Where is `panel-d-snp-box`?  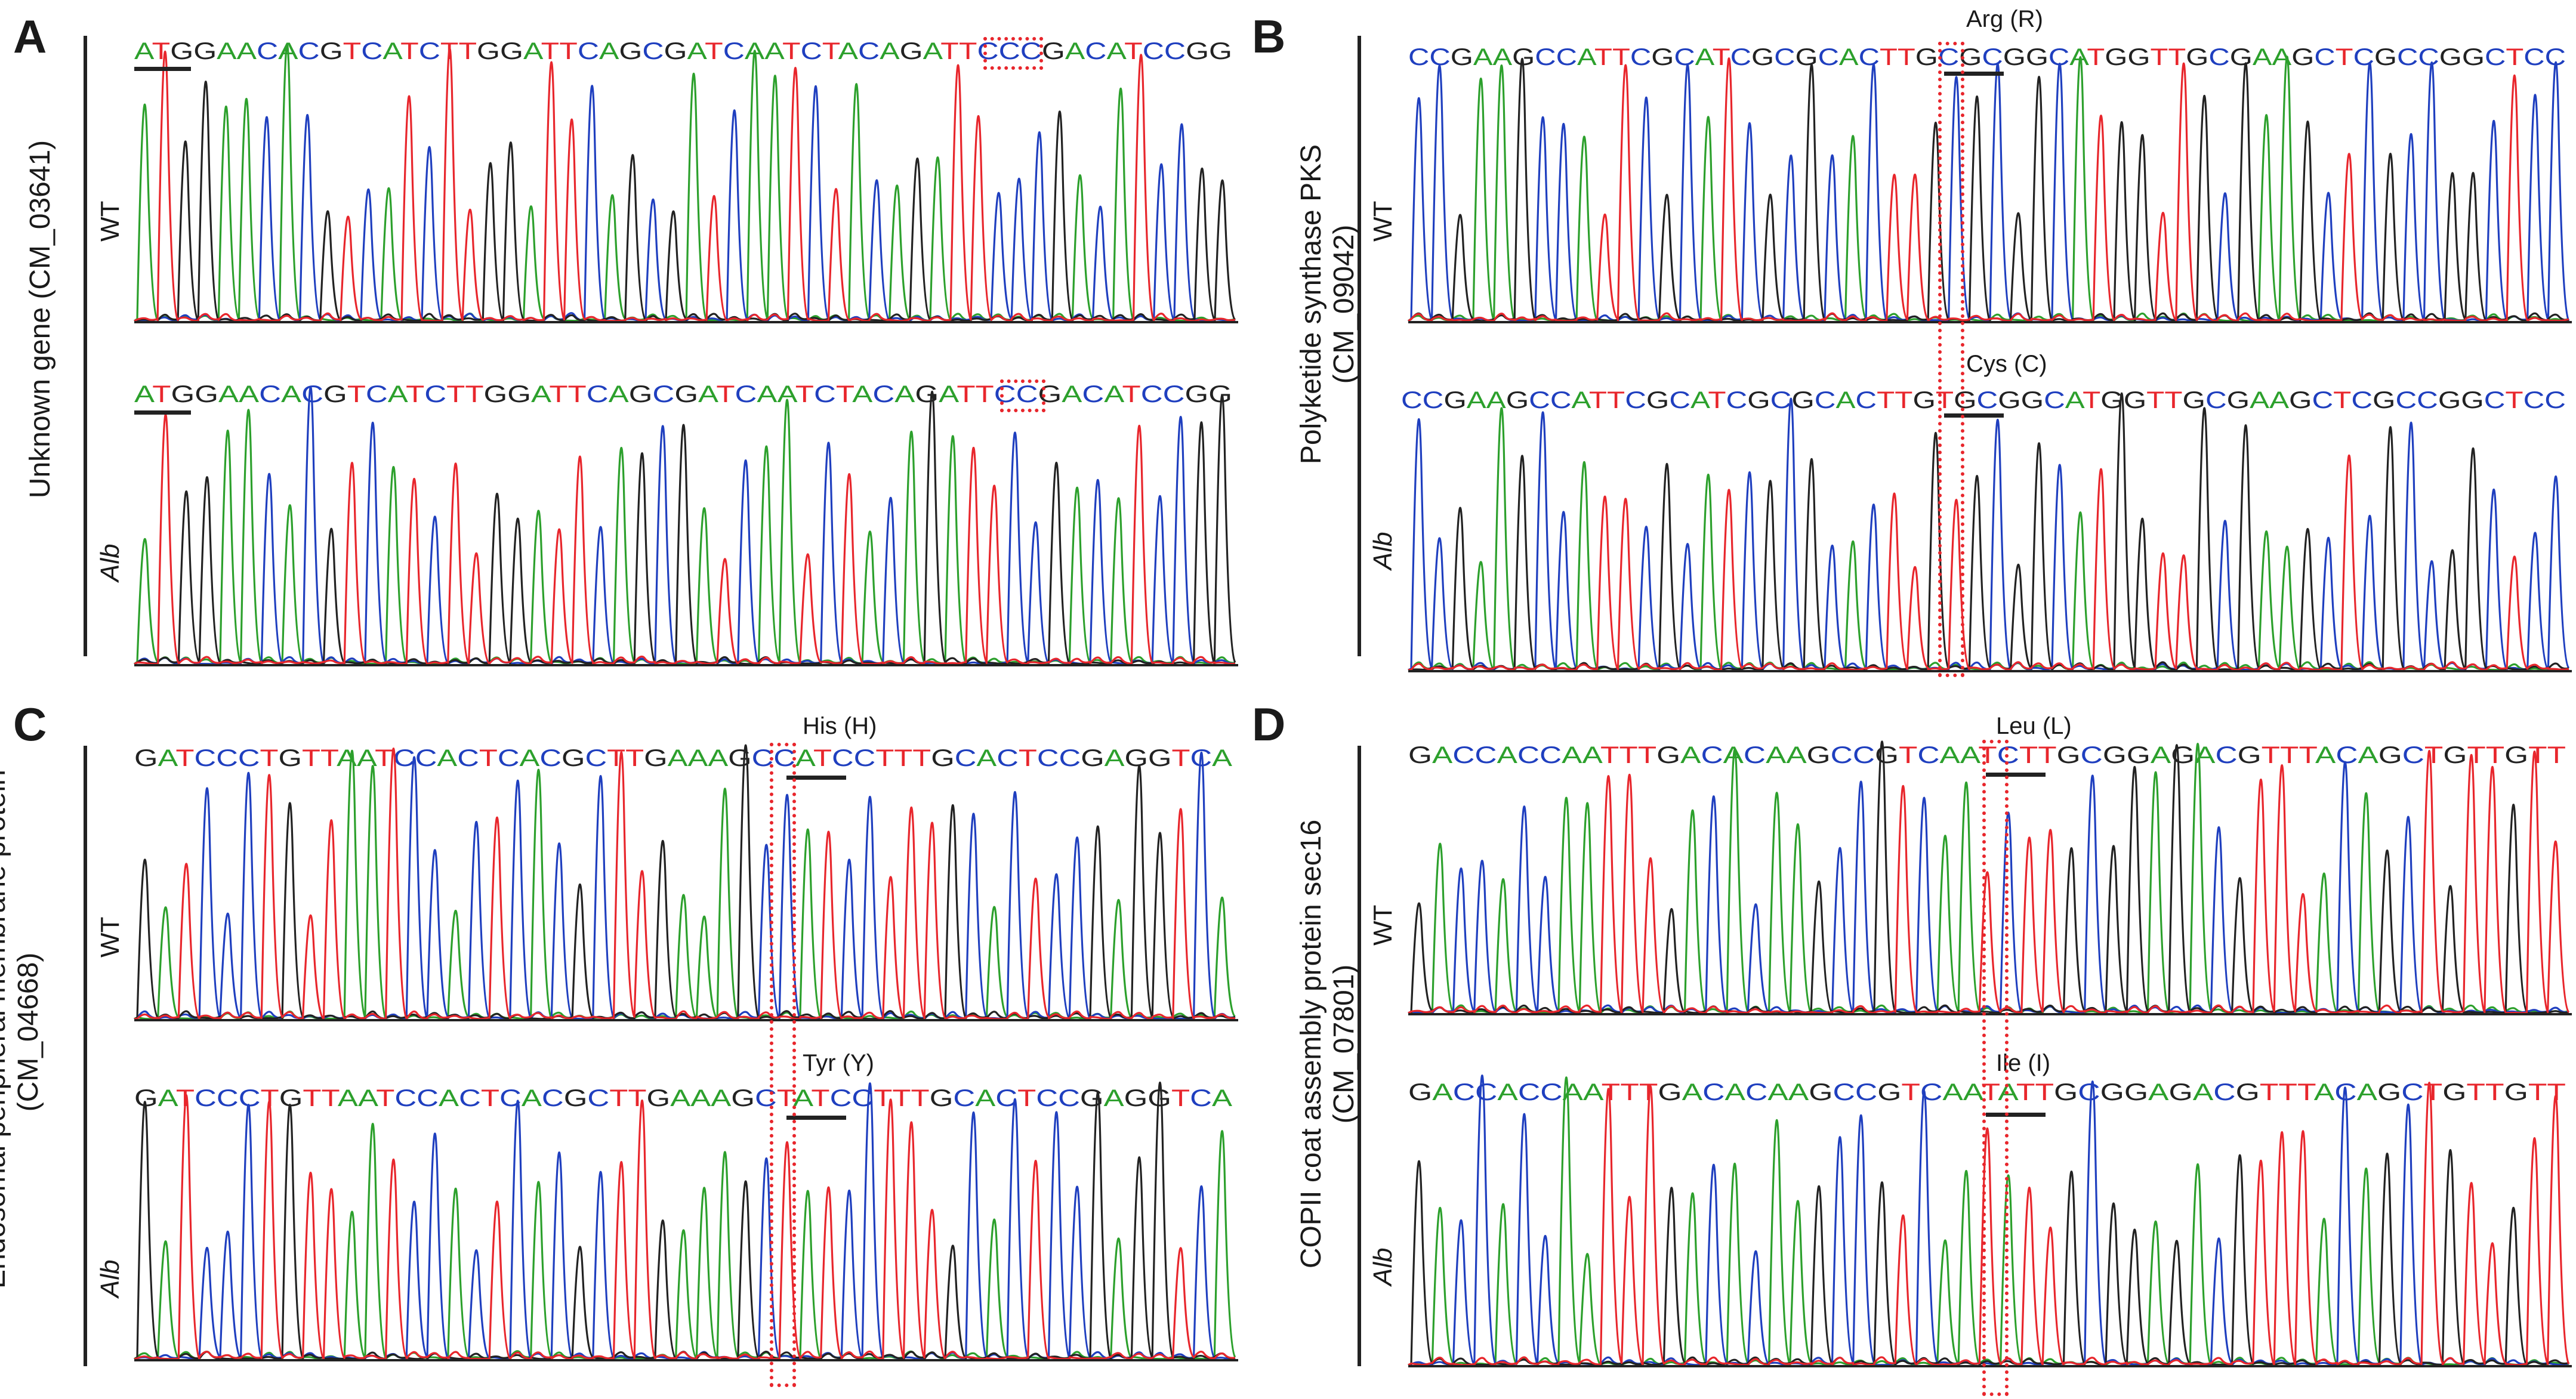
panel-d-snp-box is located at coordinates (1996, 1068).